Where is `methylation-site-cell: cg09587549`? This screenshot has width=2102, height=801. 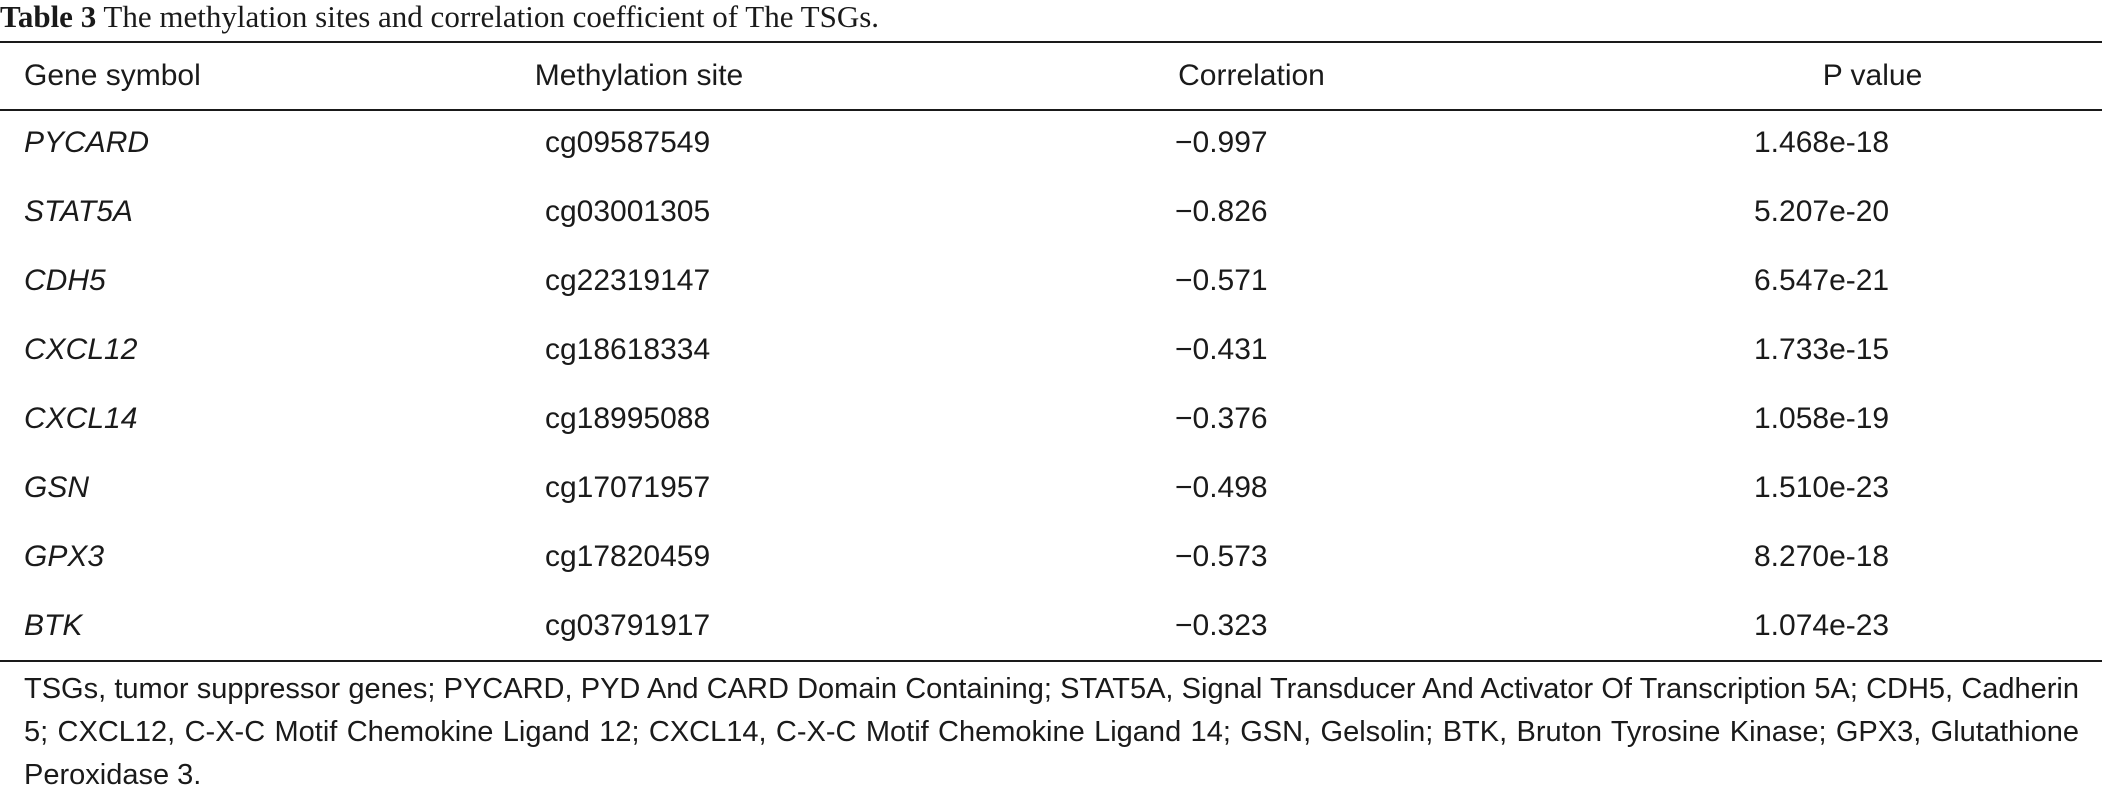
methylation-site-cell: cg09587549 is located at coordinates (628, 142).